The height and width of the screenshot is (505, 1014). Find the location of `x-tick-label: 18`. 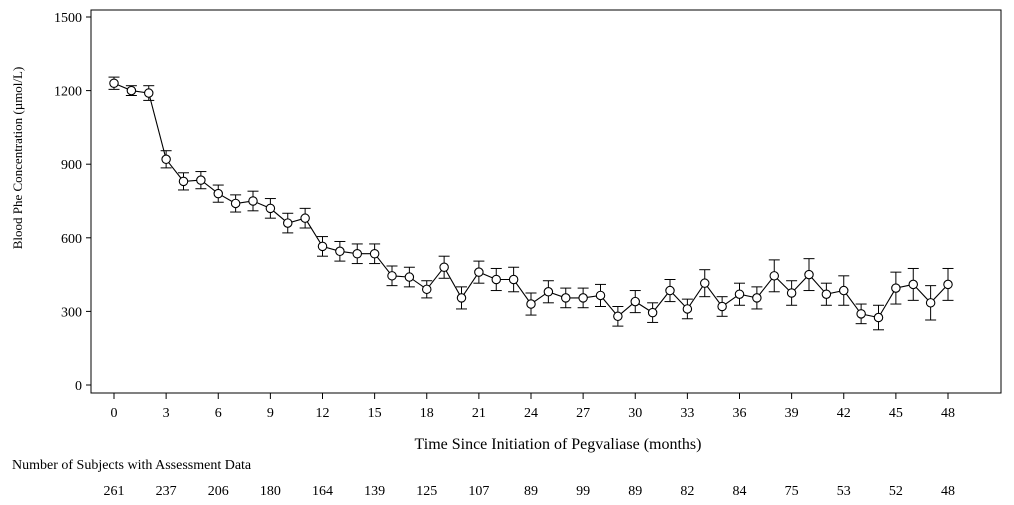

x-tick-label: 18 is located at coordinates (427, 413).